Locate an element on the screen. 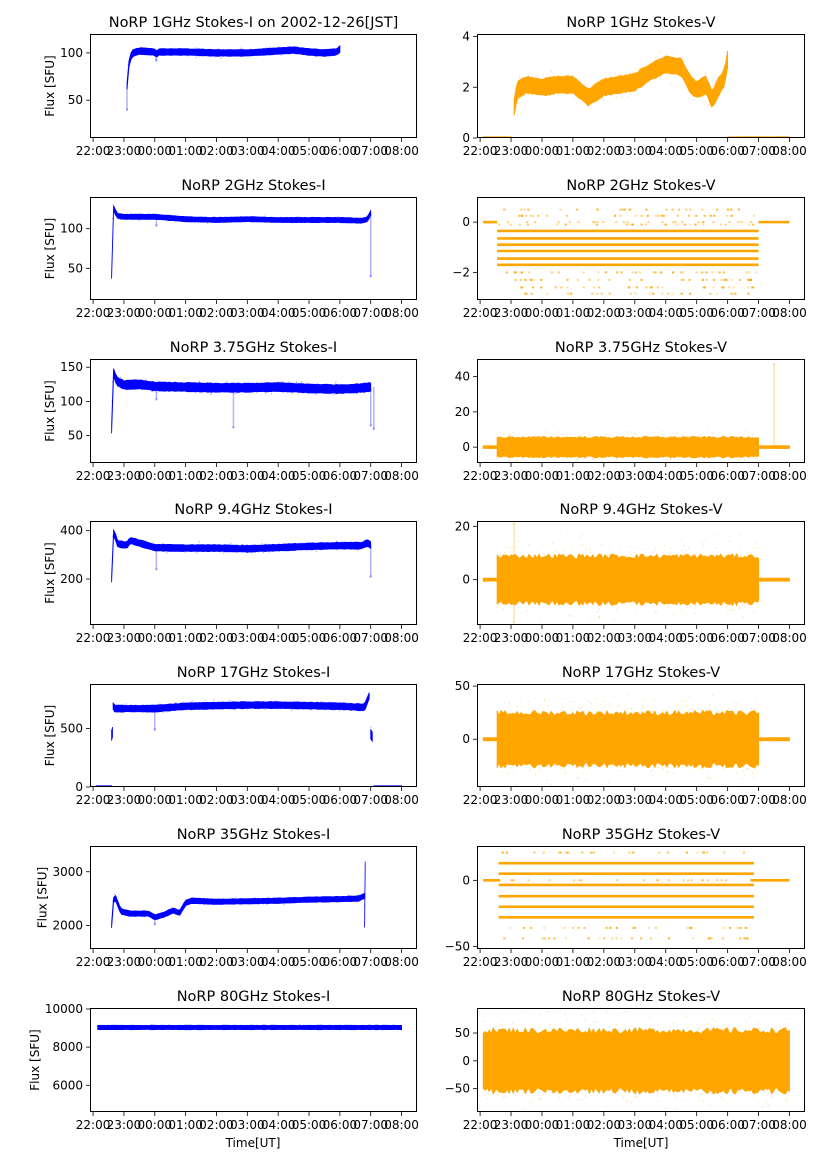  subplot-title: NoRP 9.4GHz Stokes-I is located at coordinates (253, 510).